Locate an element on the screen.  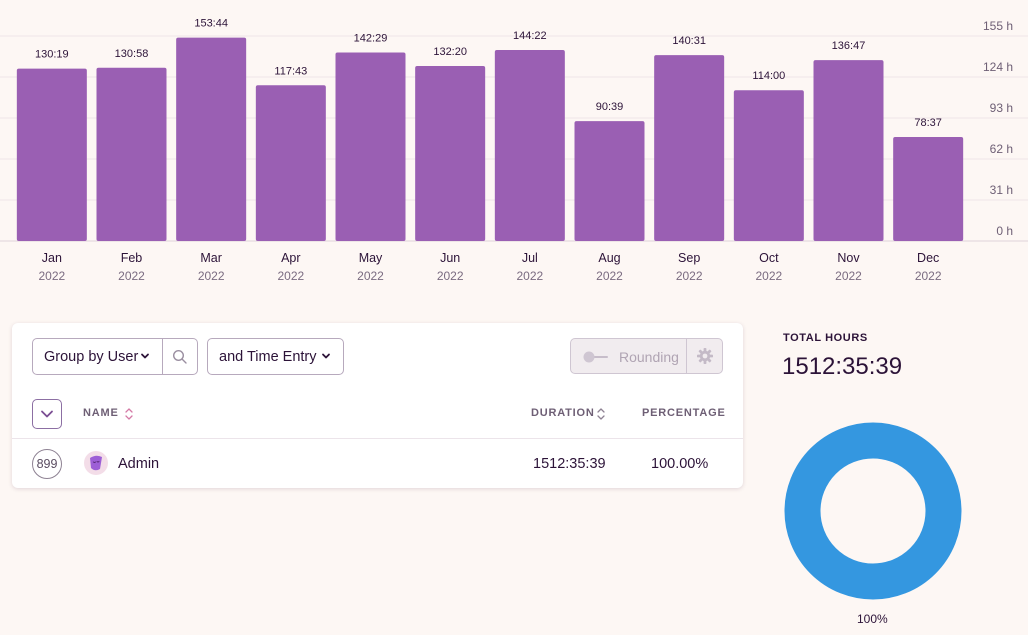
bar-value-label: 140:31 is located at coordinates (689, 41).